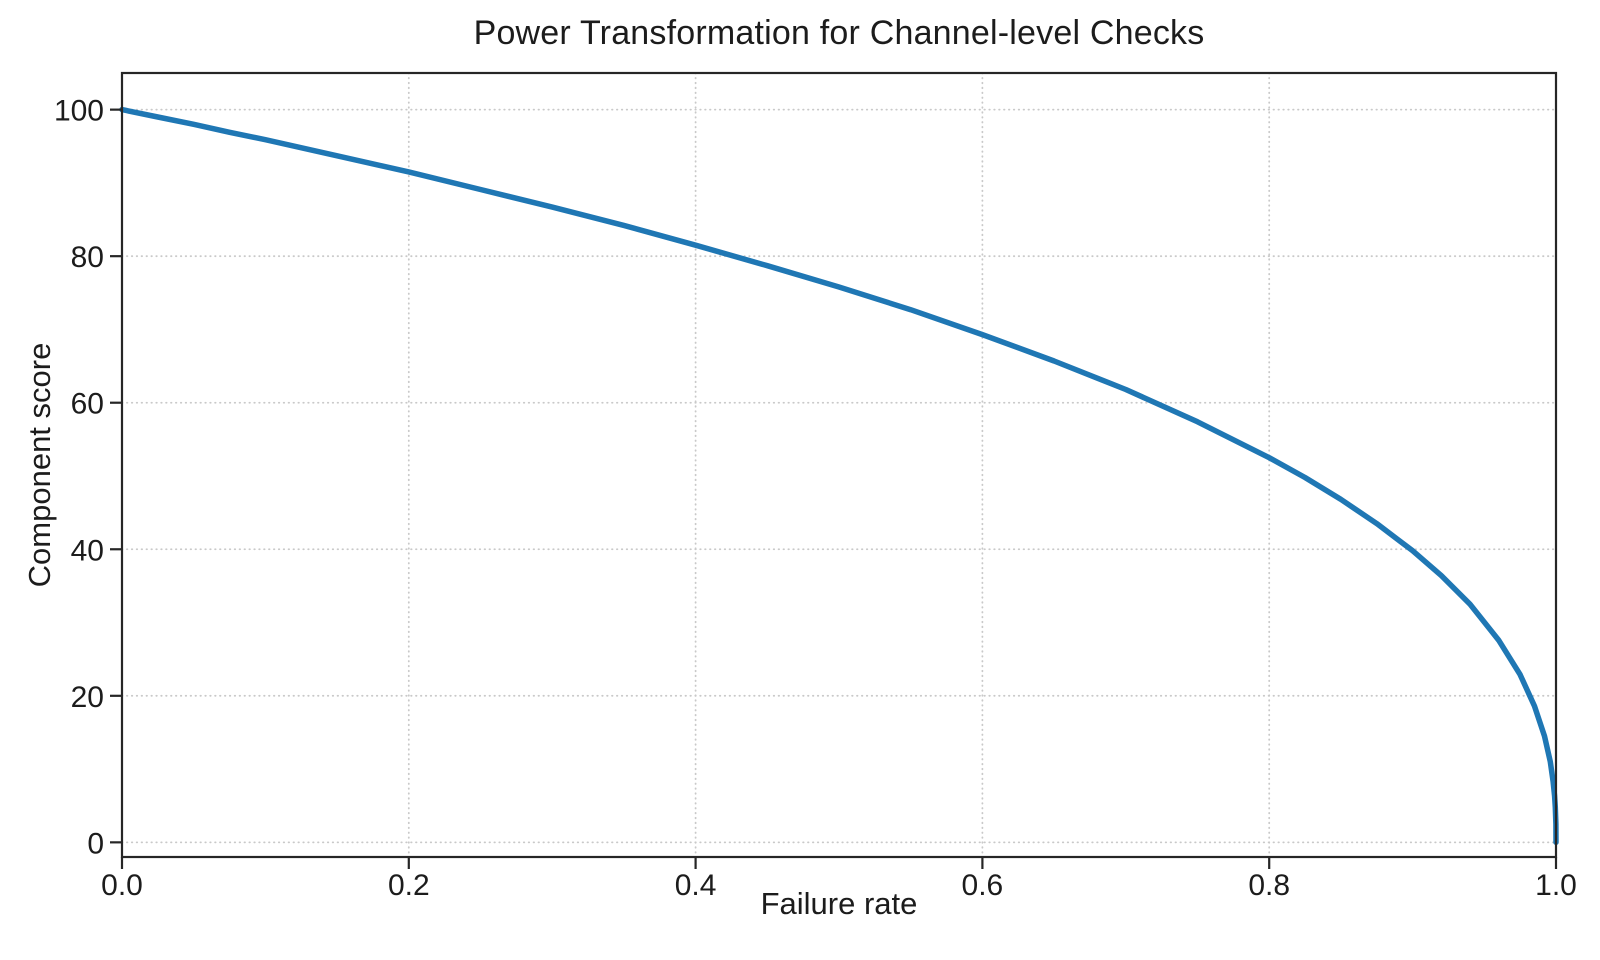  I want to click on y-tick-label: 0, so click(95, 843).